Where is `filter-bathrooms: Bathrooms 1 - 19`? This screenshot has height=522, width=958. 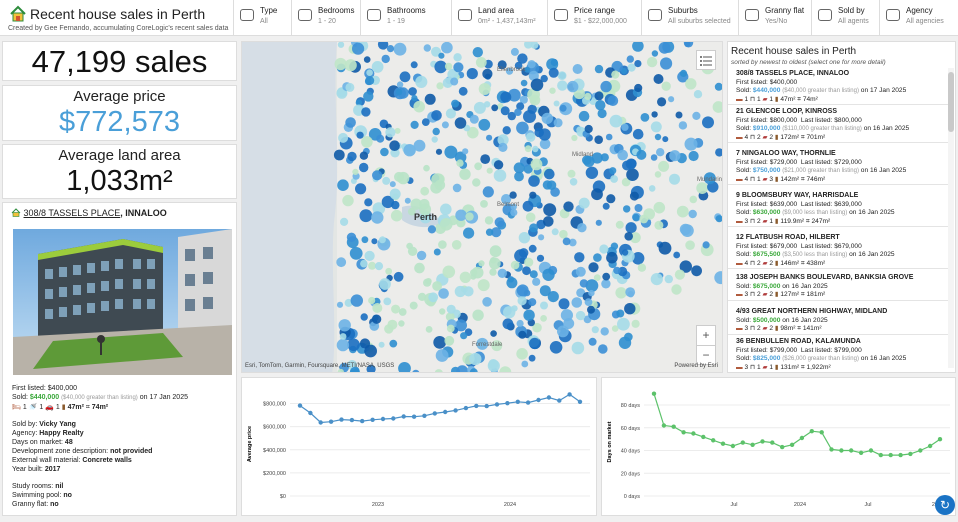 filter-bathrooms: Bathrooms 1 - 19 is located at coordinates (405, 17).